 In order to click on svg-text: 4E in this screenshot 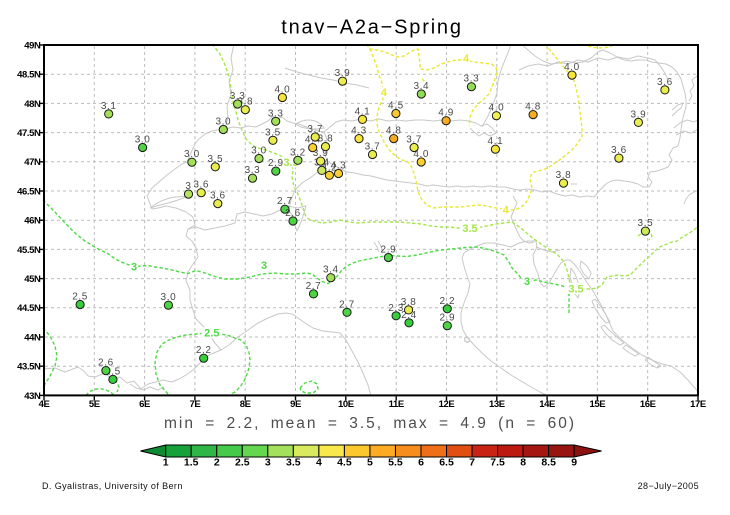, I will do `click(44, 404)`.